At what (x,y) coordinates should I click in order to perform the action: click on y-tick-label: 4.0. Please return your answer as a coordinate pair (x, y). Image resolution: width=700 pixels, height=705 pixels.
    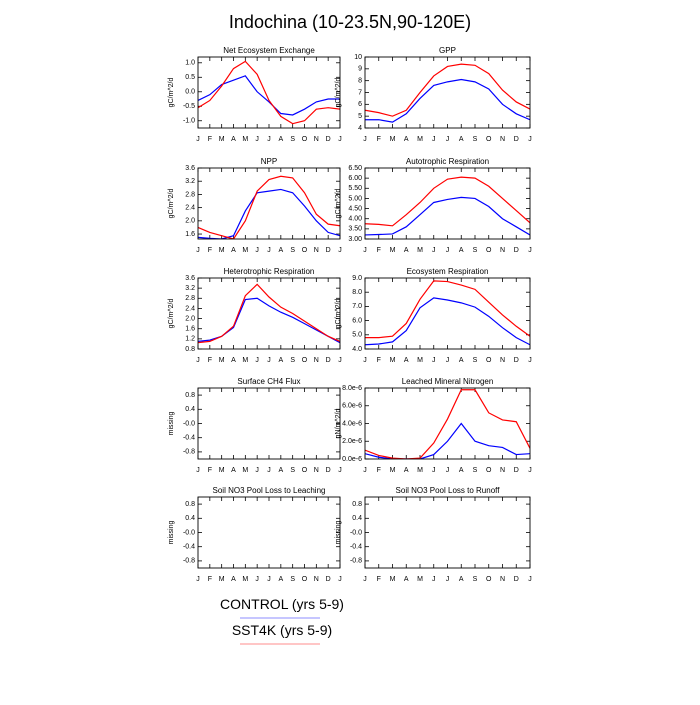
    Looking at the image, I should click on (357, 349).